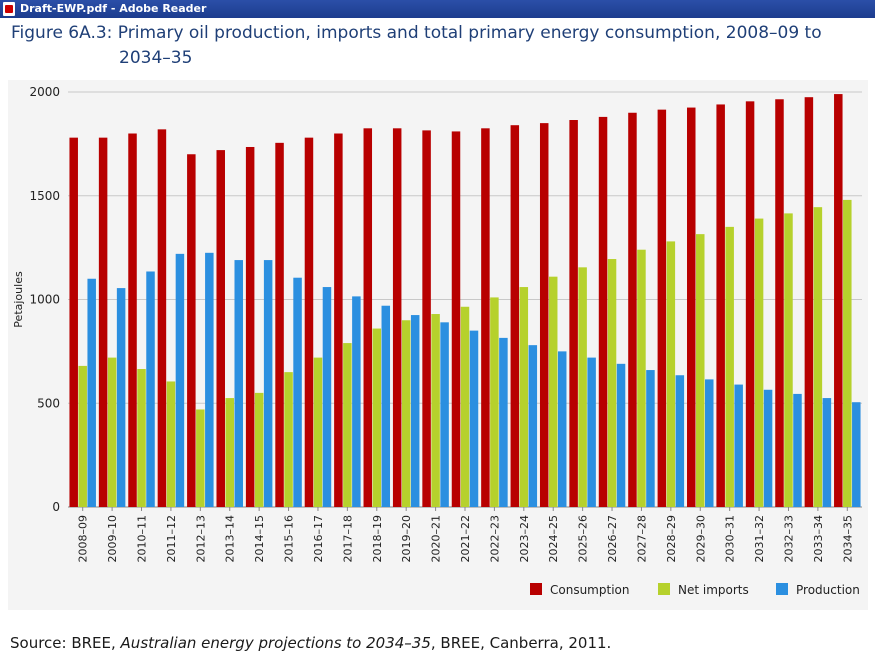 This screenshot has width=875, height=653. Describe the element at coordinates (730, 539) in the screenshot. I see `x-tick-label: 2030–31` at that location.